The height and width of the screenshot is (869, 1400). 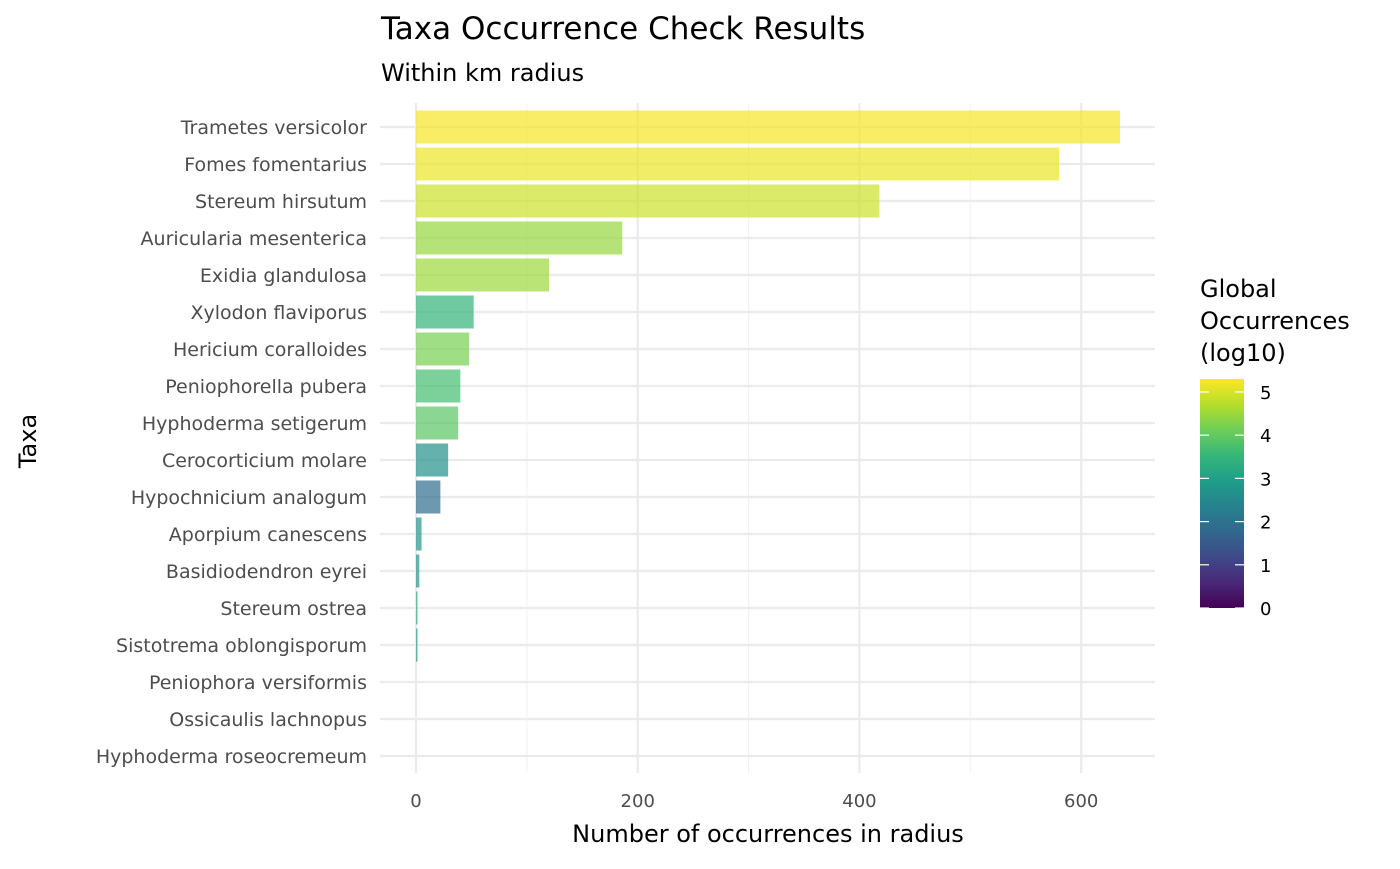 I want to click on y-tick-label: Hericium coralloides, so click(x=270, y=350).